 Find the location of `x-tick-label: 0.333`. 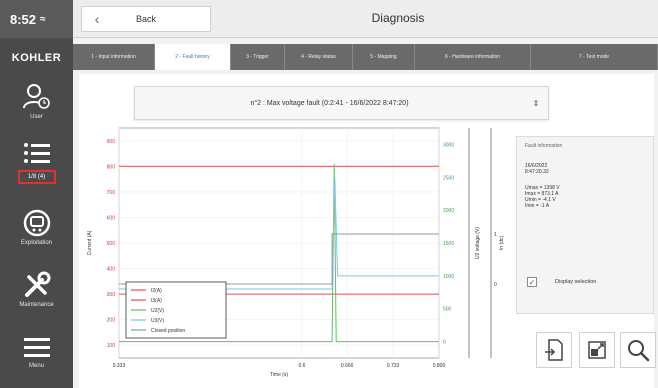

x-tick-label: 0.333 is located at coordinates (119, 366).